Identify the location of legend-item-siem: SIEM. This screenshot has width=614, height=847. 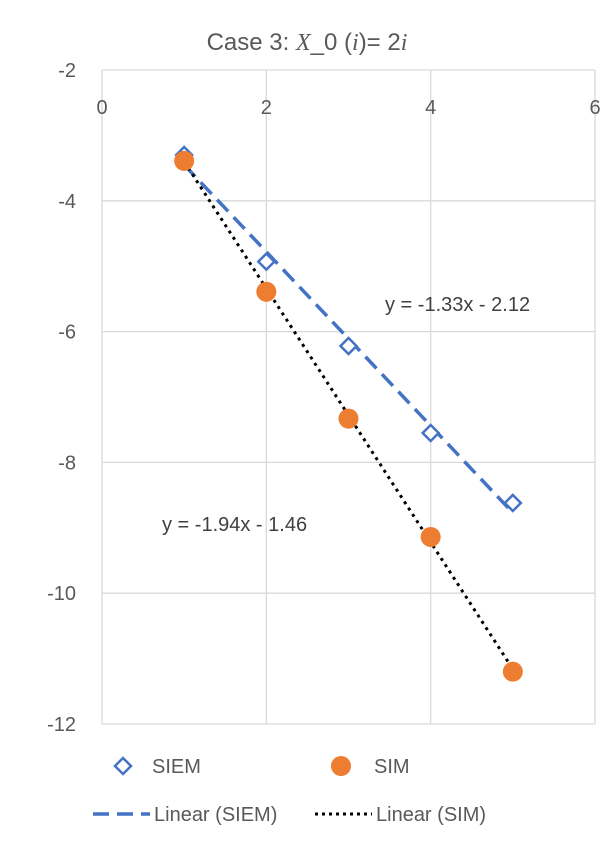
(157, 767).